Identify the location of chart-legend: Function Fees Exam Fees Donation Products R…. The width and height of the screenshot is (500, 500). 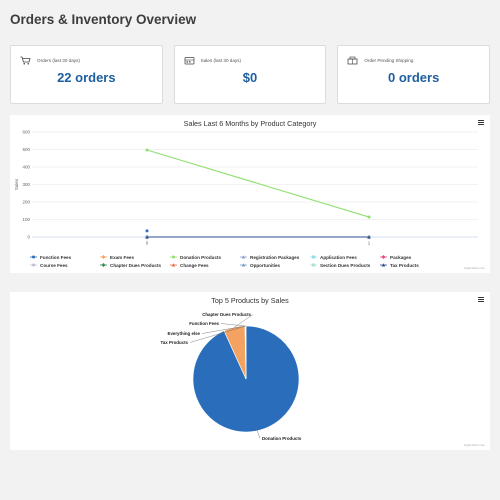
(240, 261).